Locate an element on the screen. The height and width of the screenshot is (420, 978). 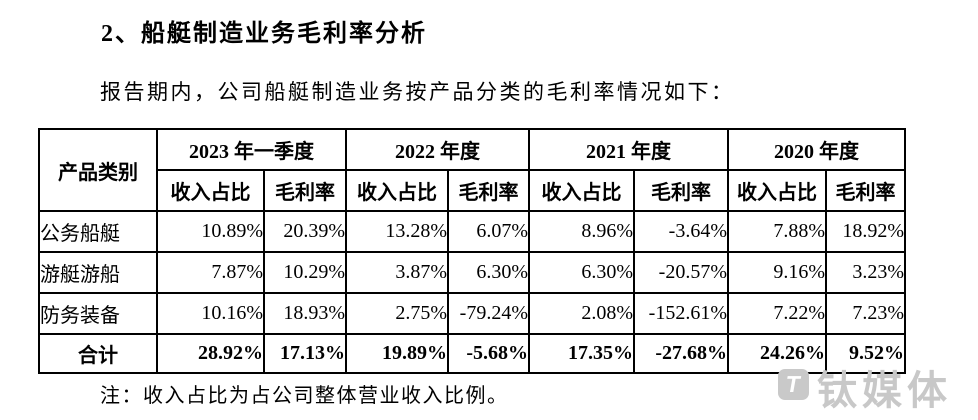
product-category-header: 产品类别 is located at coordinates (98, 170).